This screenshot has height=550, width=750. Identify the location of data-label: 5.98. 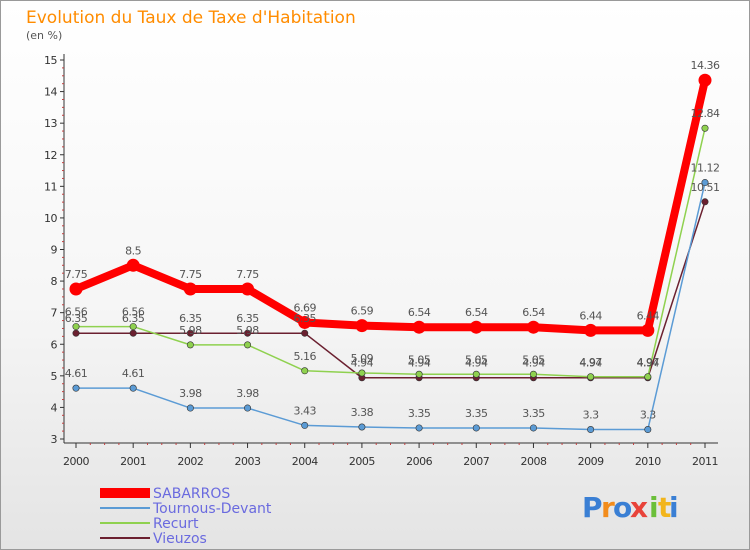
(190, 330).